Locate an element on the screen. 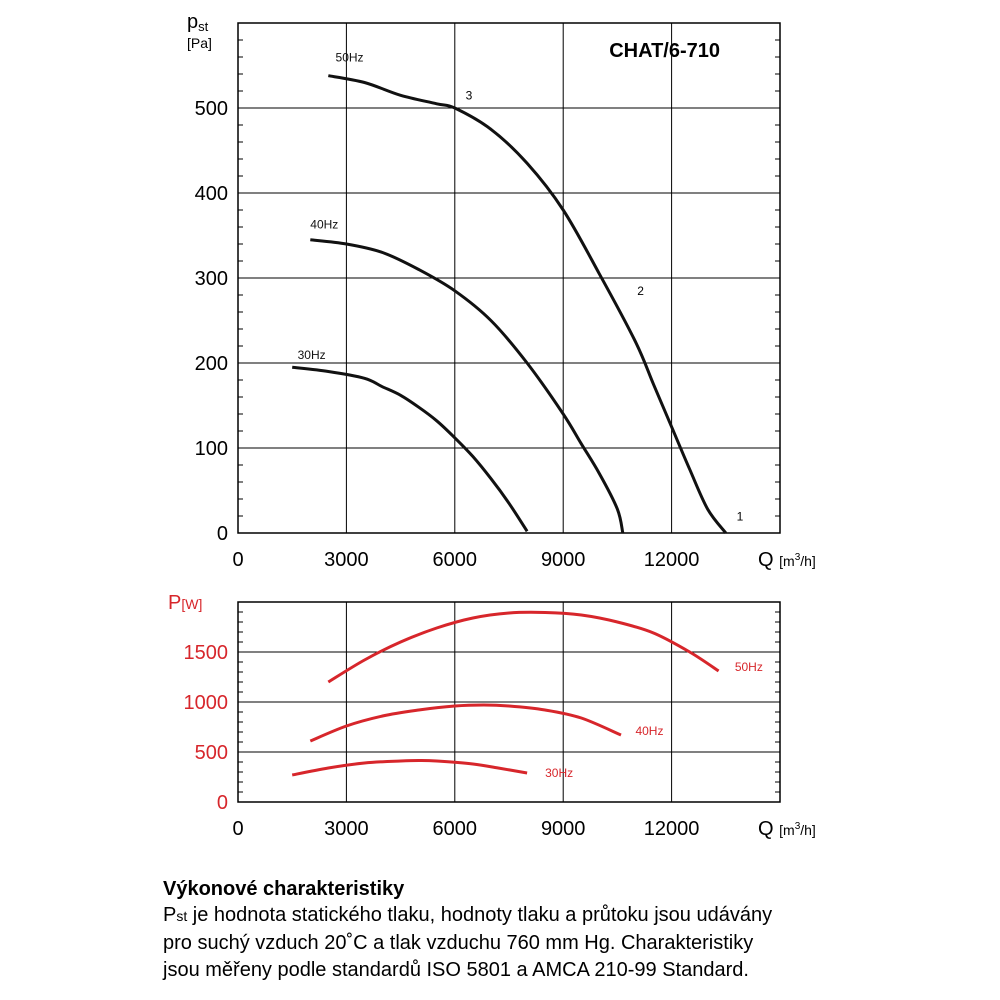  y-tick-label: 300 is located at coordinates (211, 279).